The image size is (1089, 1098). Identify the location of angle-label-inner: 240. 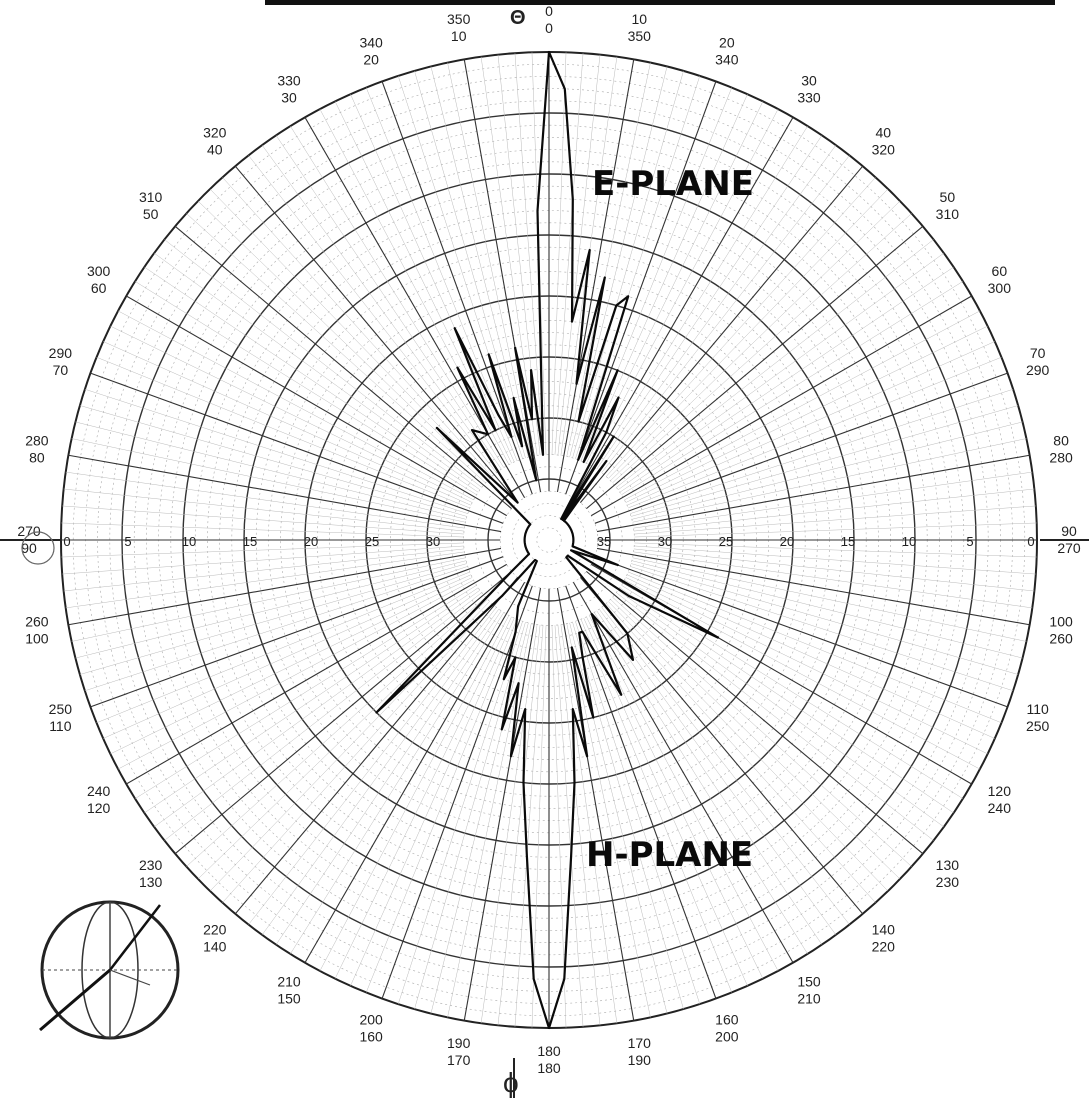
(1000, 808).